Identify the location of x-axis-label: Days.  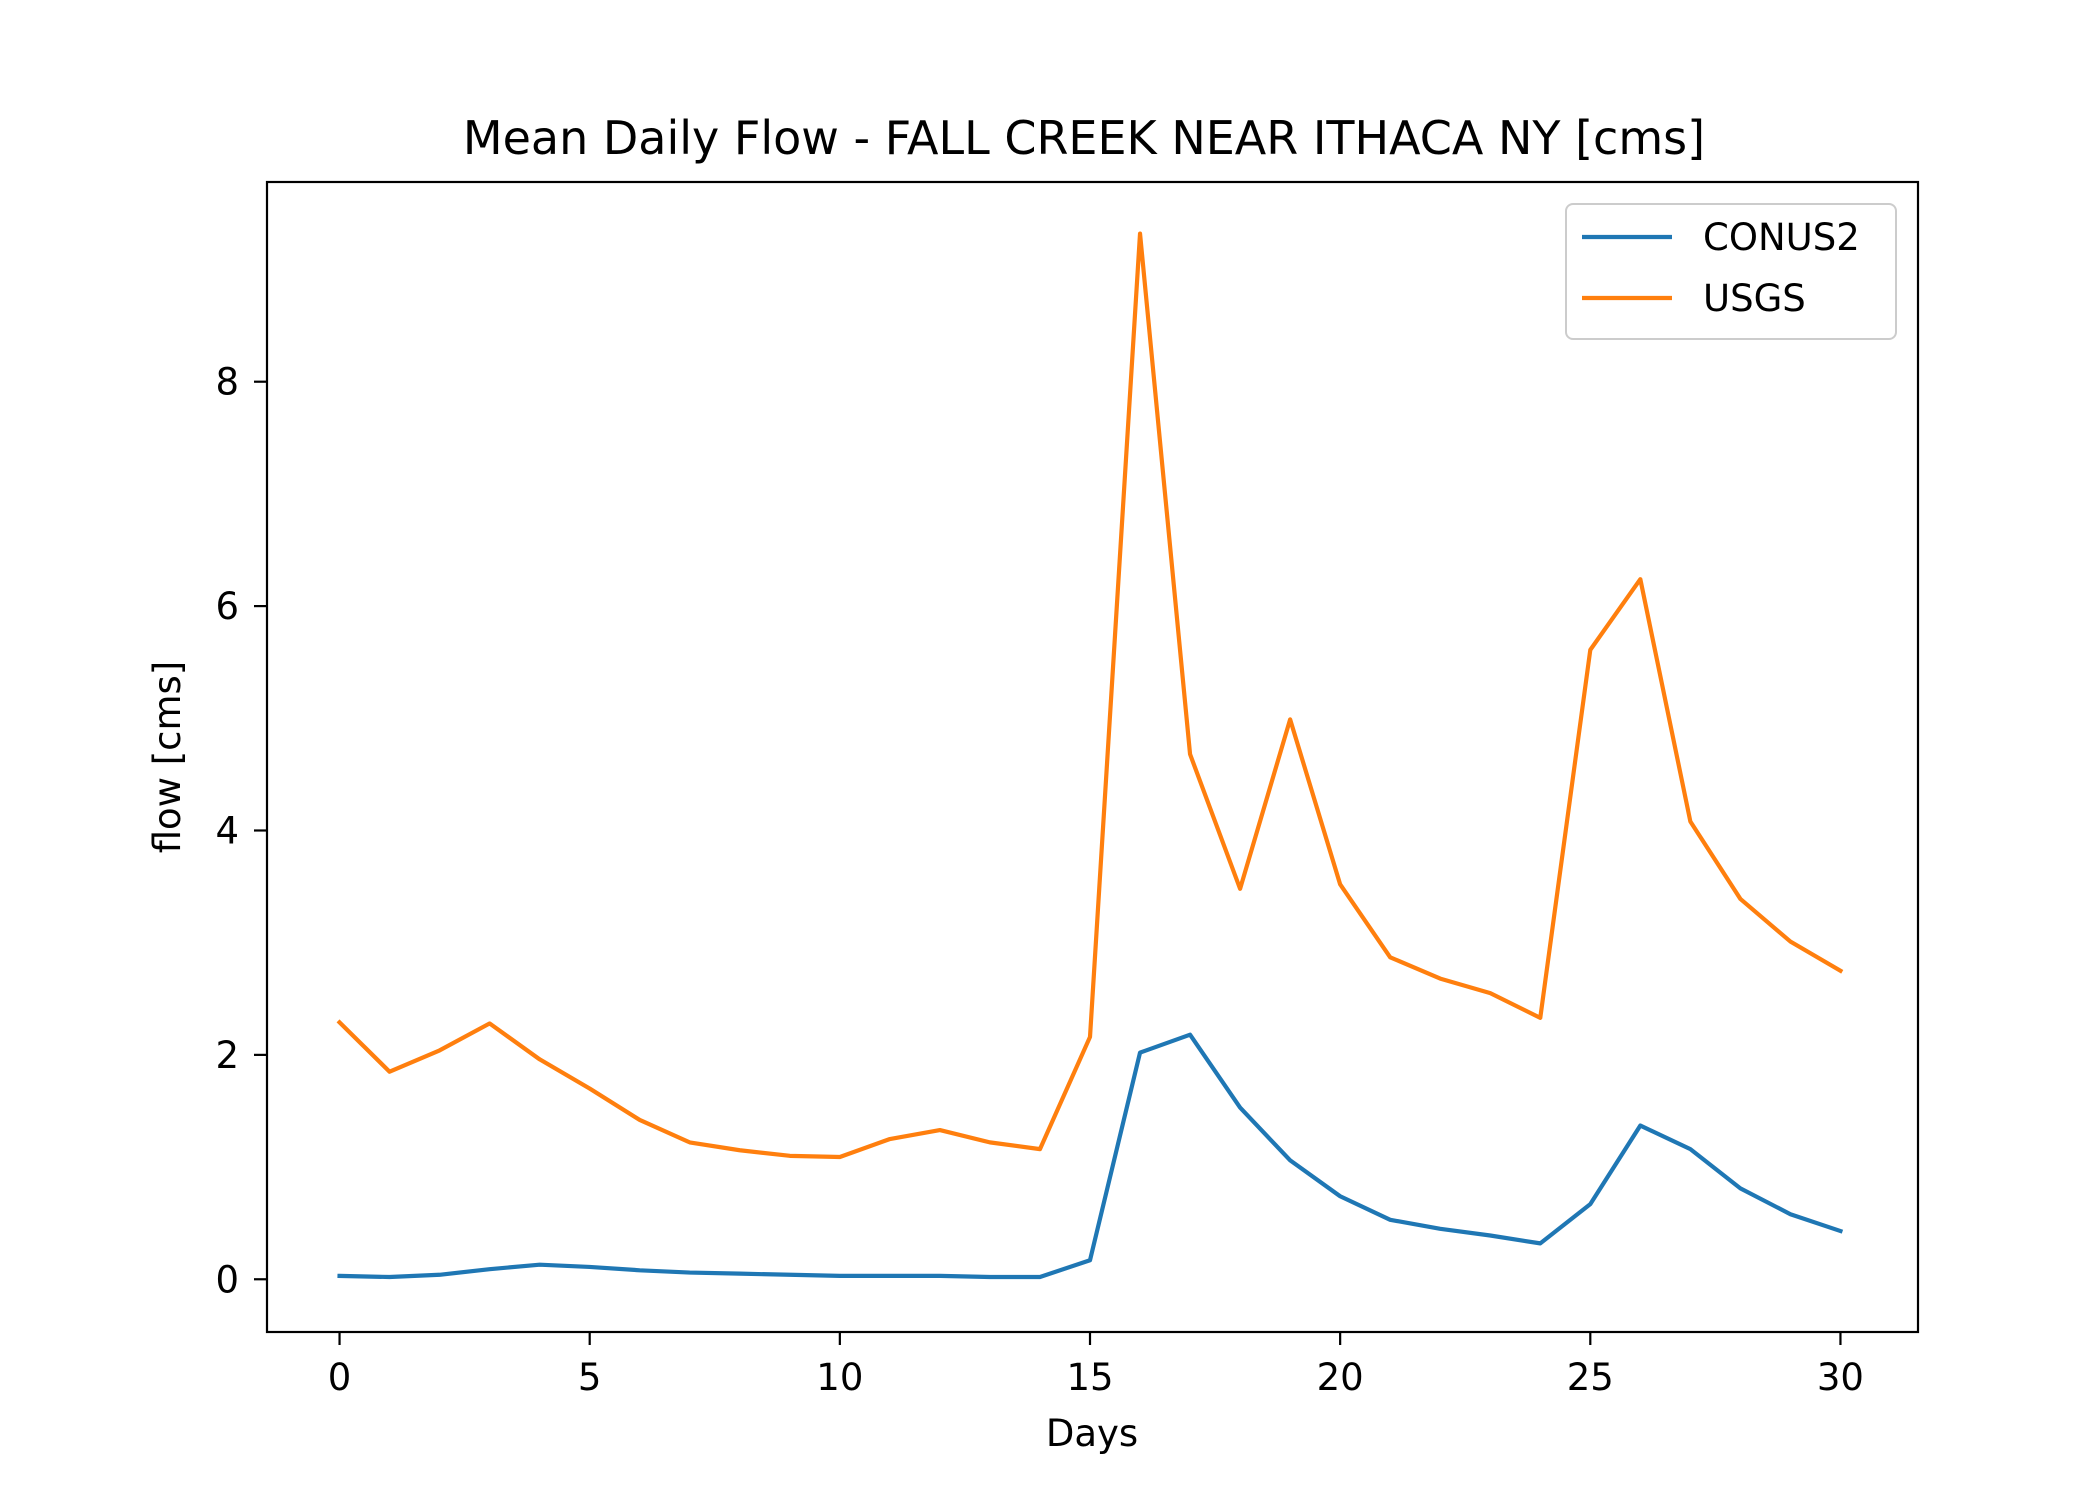
(1092, 1433).